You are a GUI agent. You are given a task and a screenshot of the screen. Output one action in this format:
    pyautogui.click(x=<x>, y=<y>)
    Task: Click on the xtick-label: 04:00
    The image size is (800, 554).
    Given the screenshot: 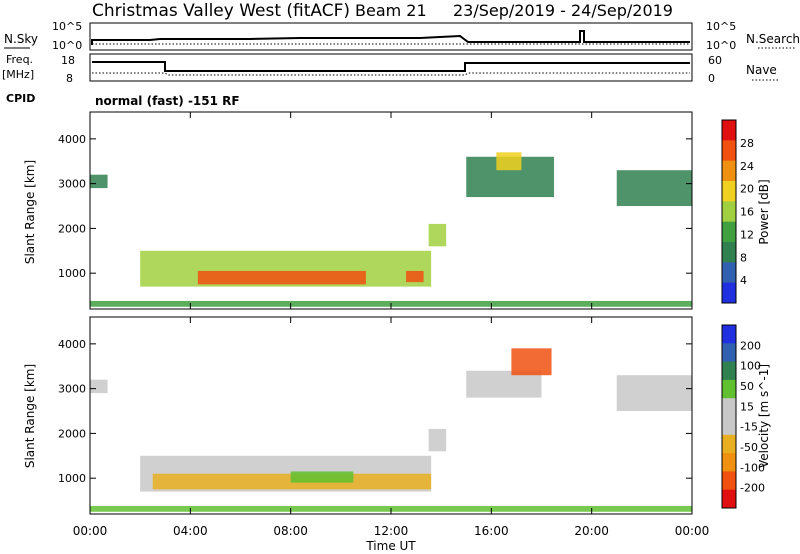 What is the action you would take?
    pyautogui.click(x=190, y=531)
    